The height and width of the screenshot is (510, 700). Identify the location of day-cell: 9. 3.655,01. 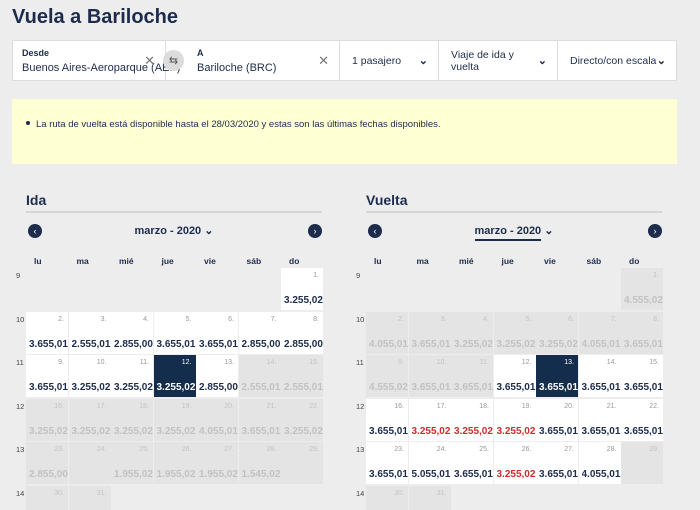
(47, 376).